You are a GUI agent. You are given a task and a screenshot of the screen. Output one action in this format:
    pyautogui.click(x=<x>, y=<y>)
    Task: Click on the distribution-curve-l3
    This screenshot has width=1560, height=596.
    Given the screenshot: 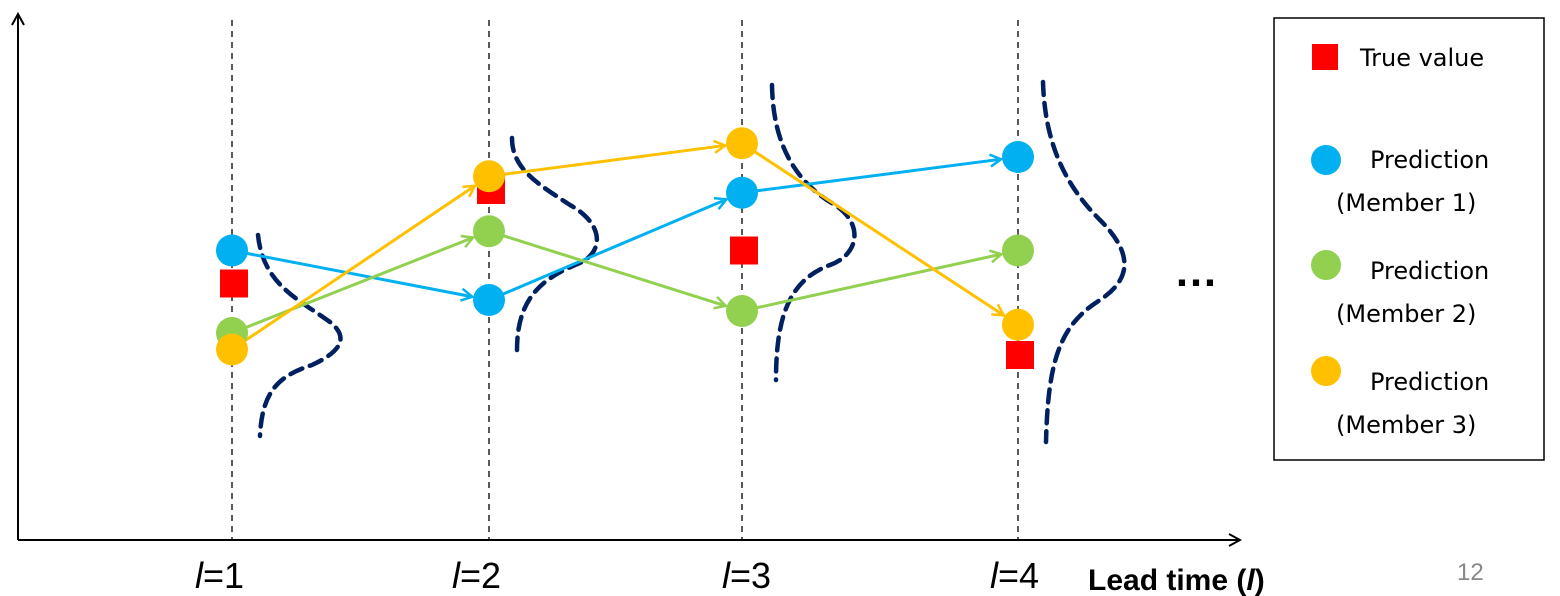 What is the action you would take?
    pyautogui.click(x=813, y=232)
    